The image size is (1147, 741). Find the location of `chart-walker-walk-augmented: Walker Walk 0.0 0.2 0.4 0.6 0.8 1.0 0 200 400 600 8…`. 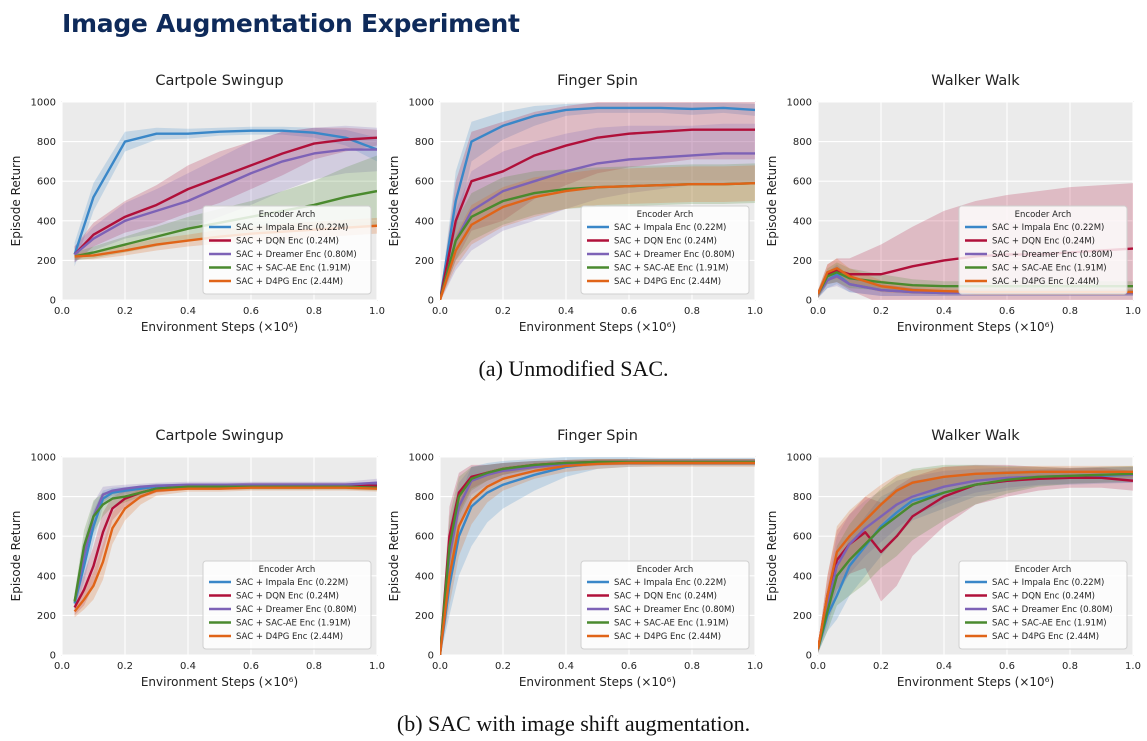

chart-walker-walk-augmented: Walker Walk 0.0 0.2 0.4 0.6 0.8 1.0 0 200 400 600 8… is located at coordinates (953, 558).